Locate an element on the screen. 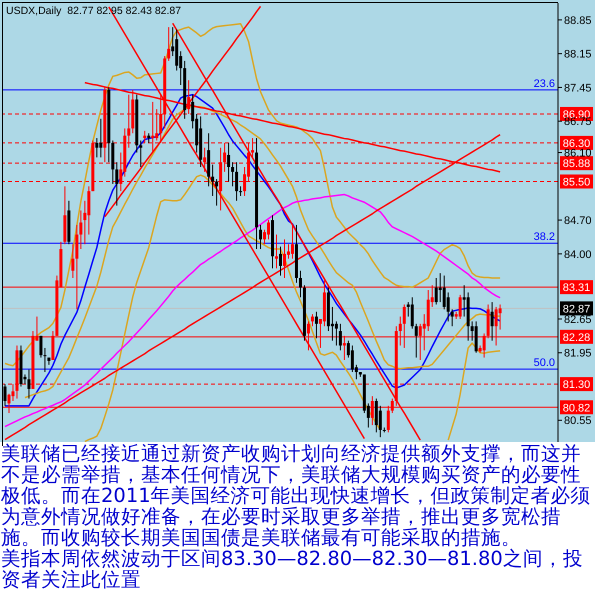 The width and height of the screenshot is (595, 616). y-tick-label: 81.95 is located at coordinates (578, 354).